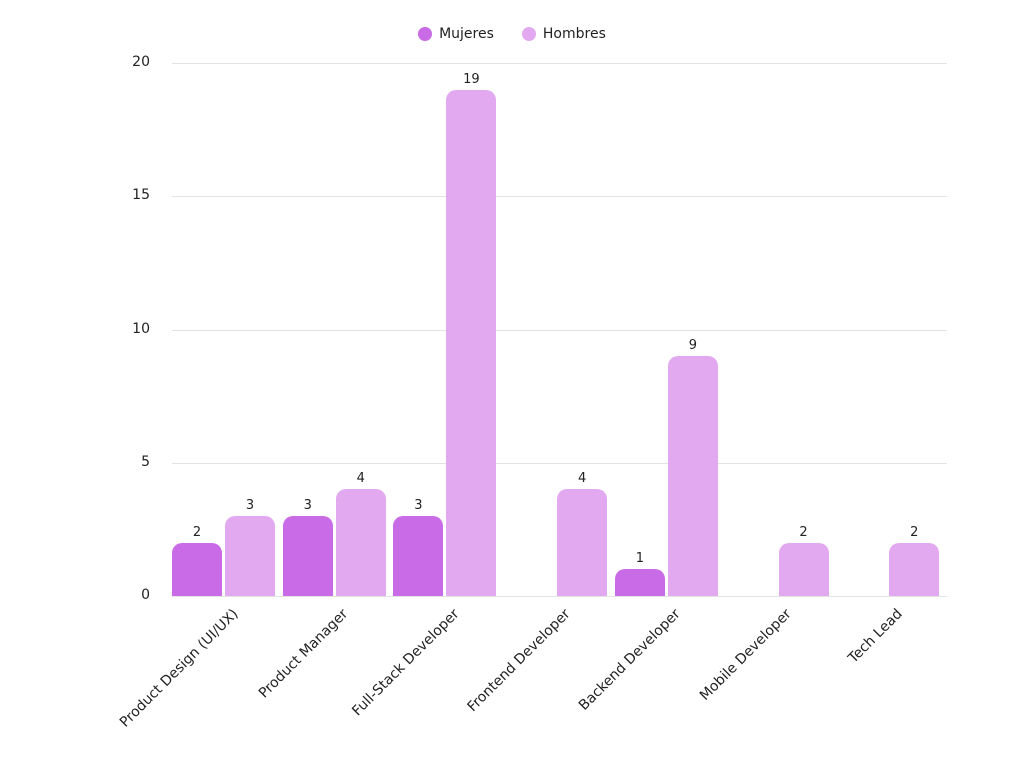 This screenshot has width=1024, height=768. What do you see at coordinates (141, 62) in the screenshot?
I see `y-tick-label: 20` at bounding box center [141, 62].